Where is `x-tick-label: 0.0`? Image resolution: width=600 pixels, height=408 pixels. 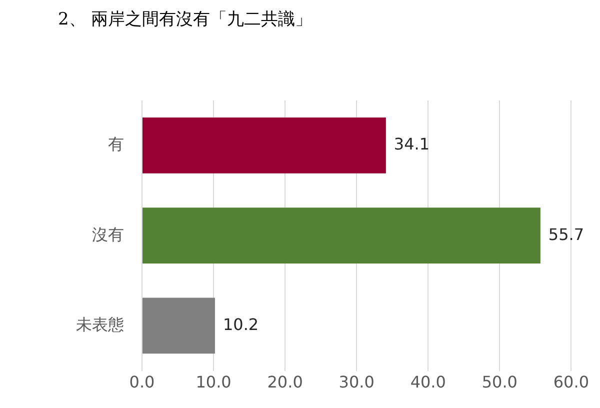 x-tick-label: 0.0 is located at coordinates (142, 382).